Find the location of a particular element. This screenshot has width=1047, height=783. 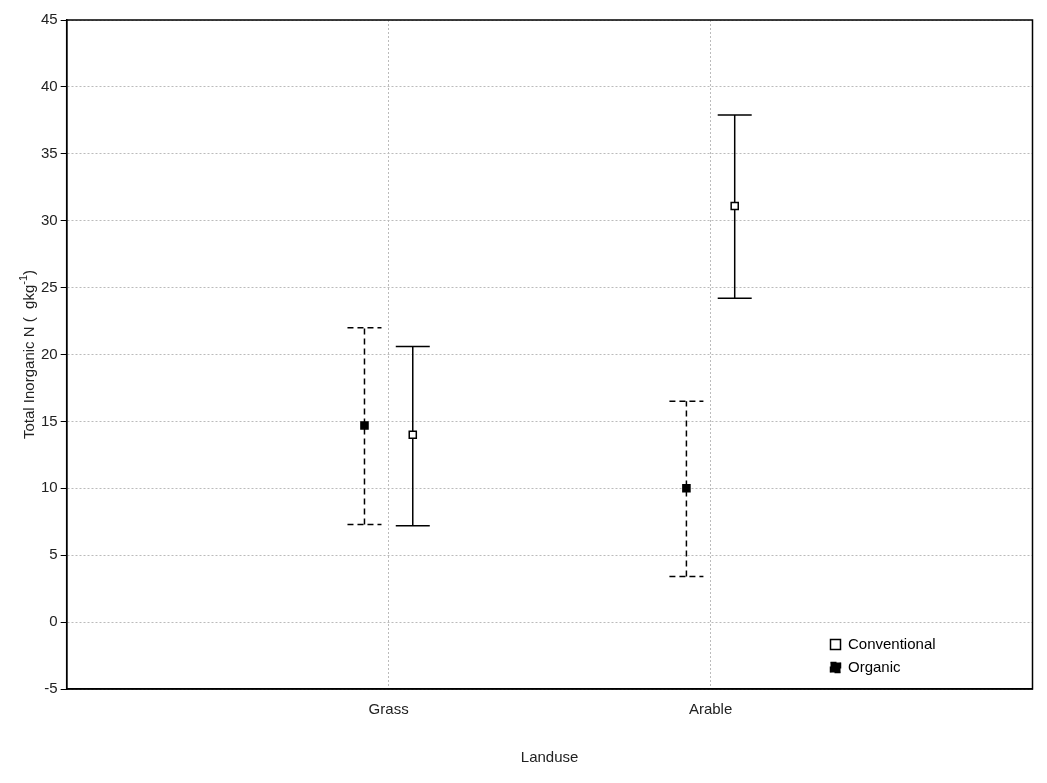

y-tick-label: -5 is located at coordinates (51, 688).